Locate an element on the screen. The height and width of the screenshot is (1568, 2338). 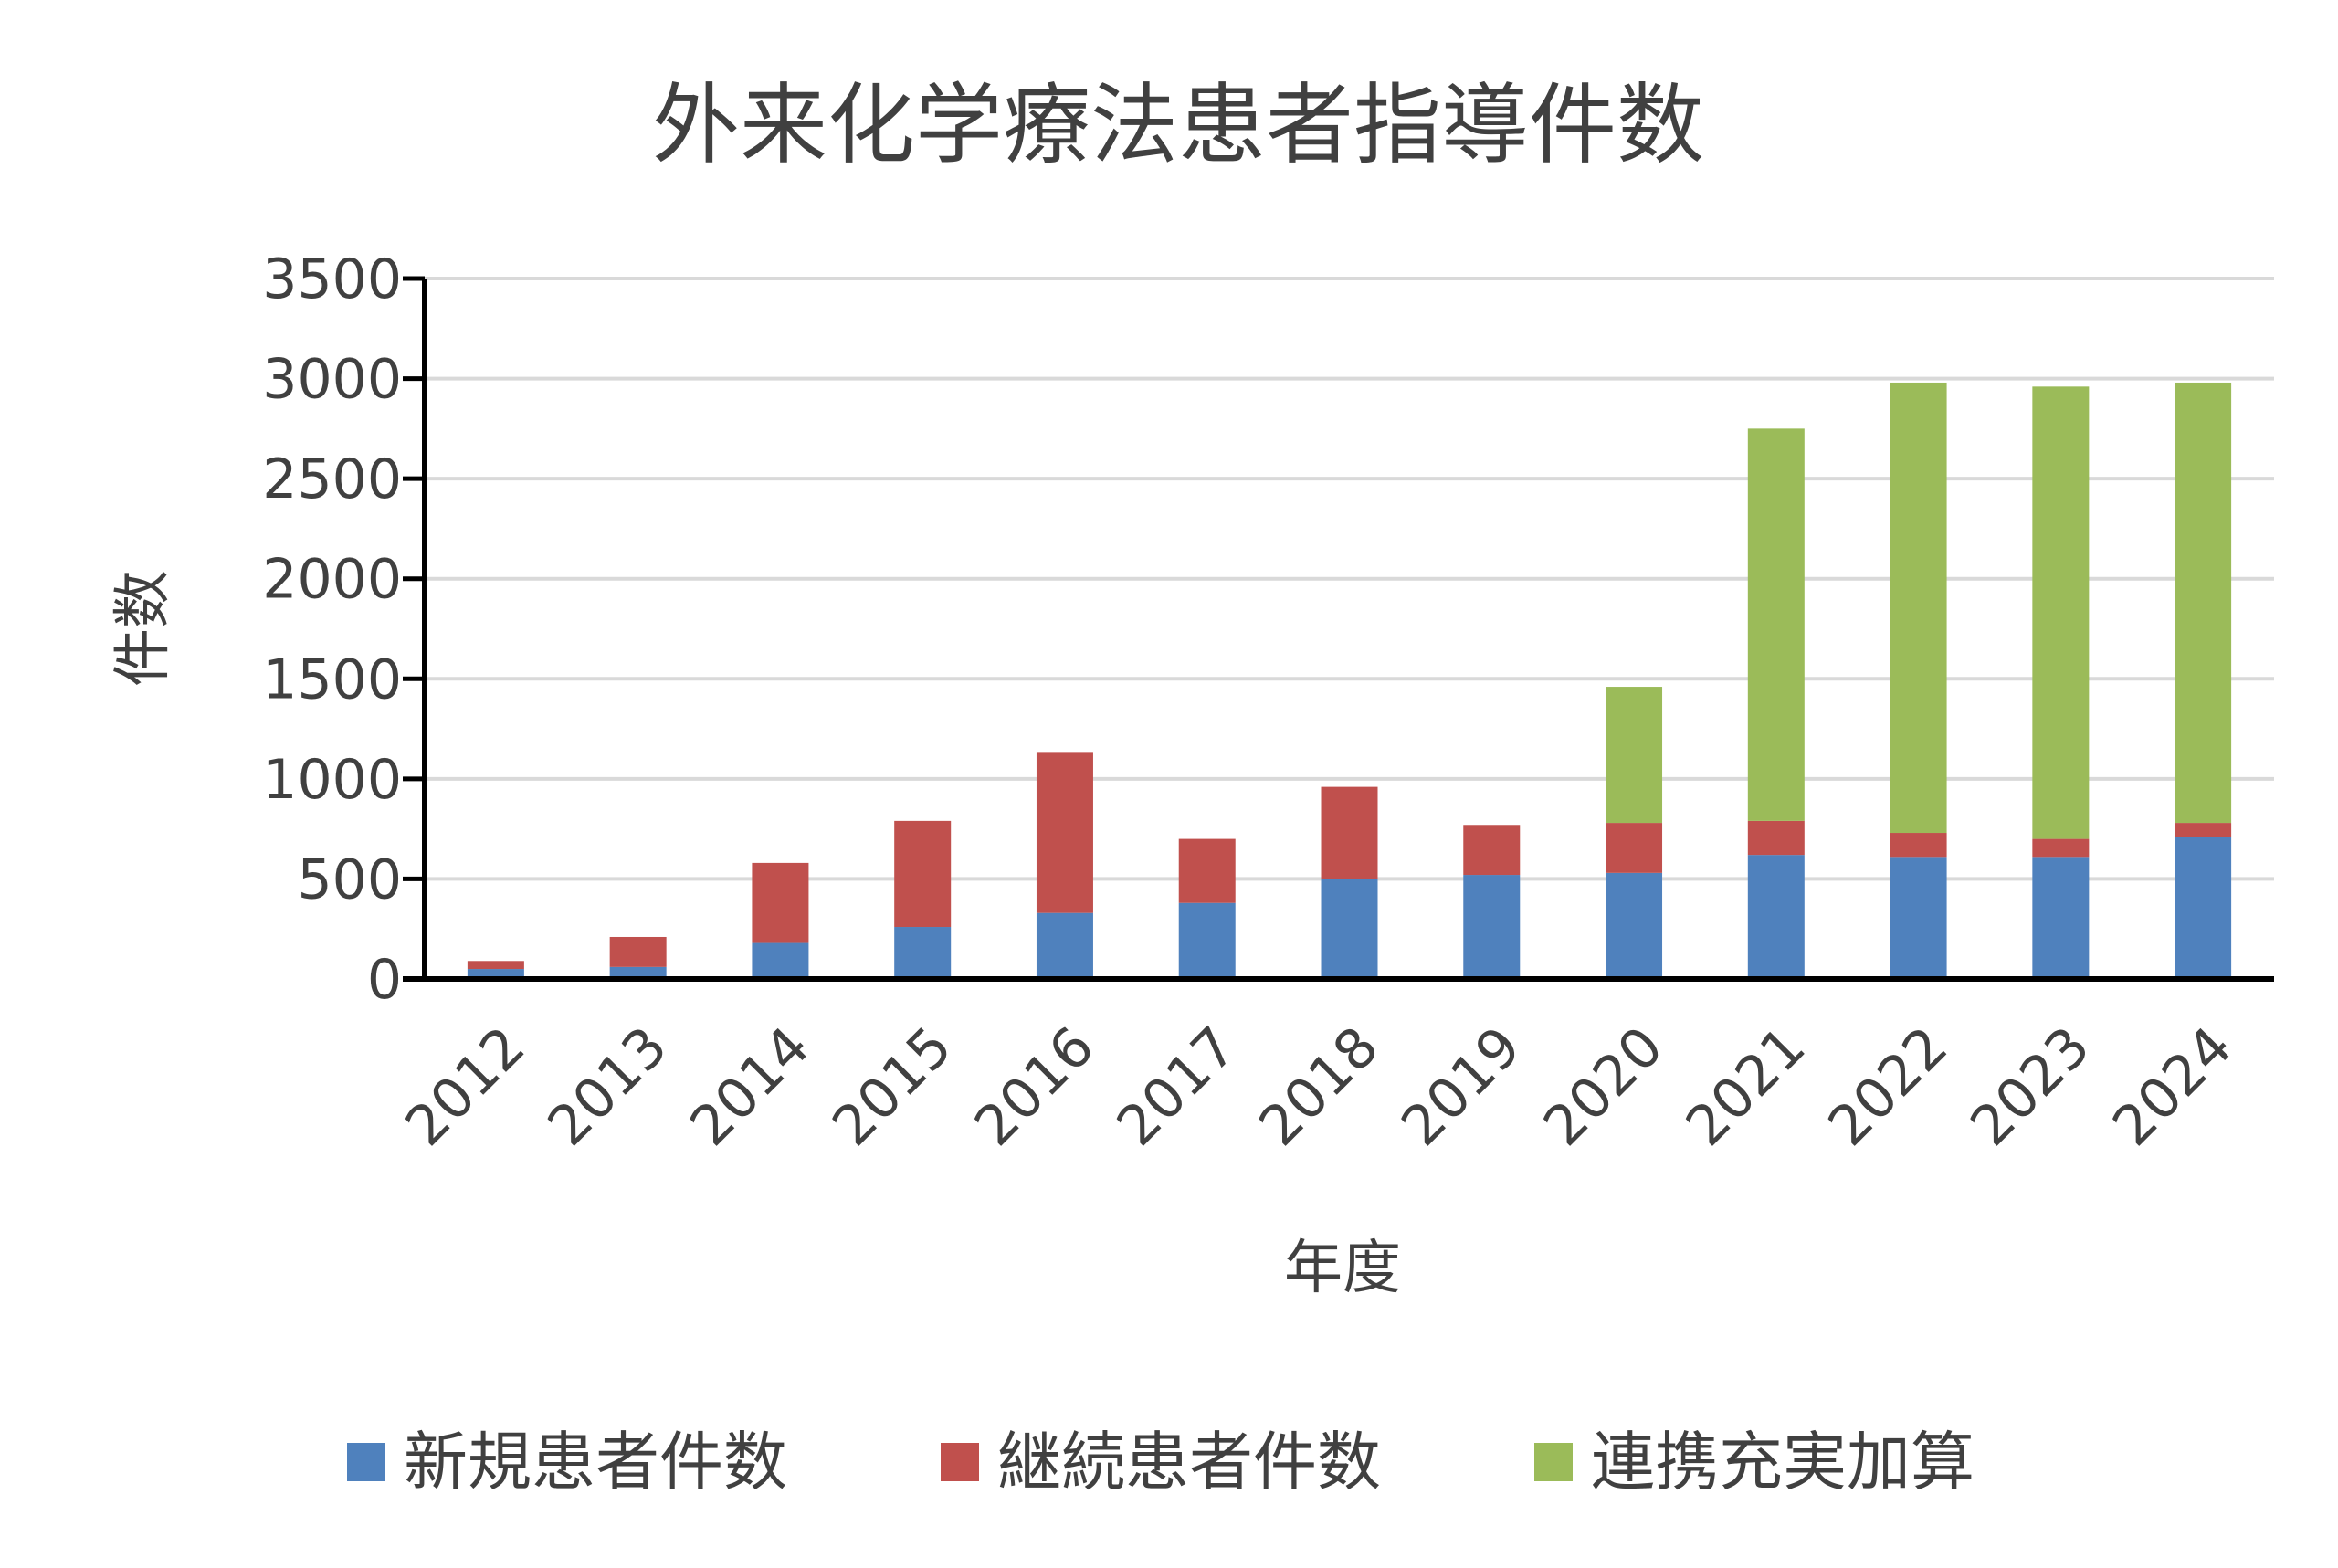
x-tick-label: 2019 is located at coordinates (1461, 1086).